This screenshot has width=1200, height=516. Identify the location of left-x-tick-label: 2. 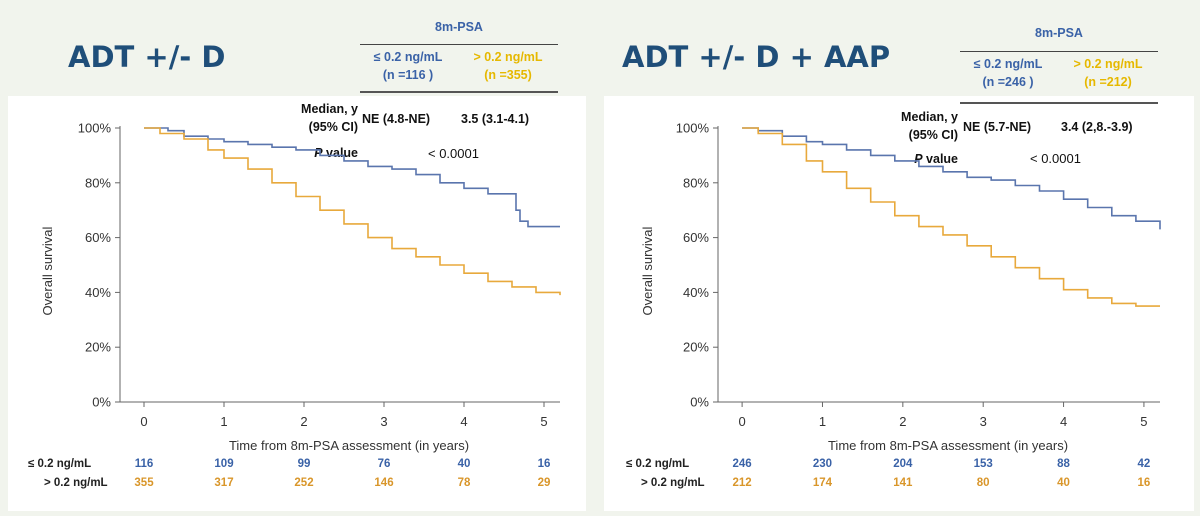
(303, 421).